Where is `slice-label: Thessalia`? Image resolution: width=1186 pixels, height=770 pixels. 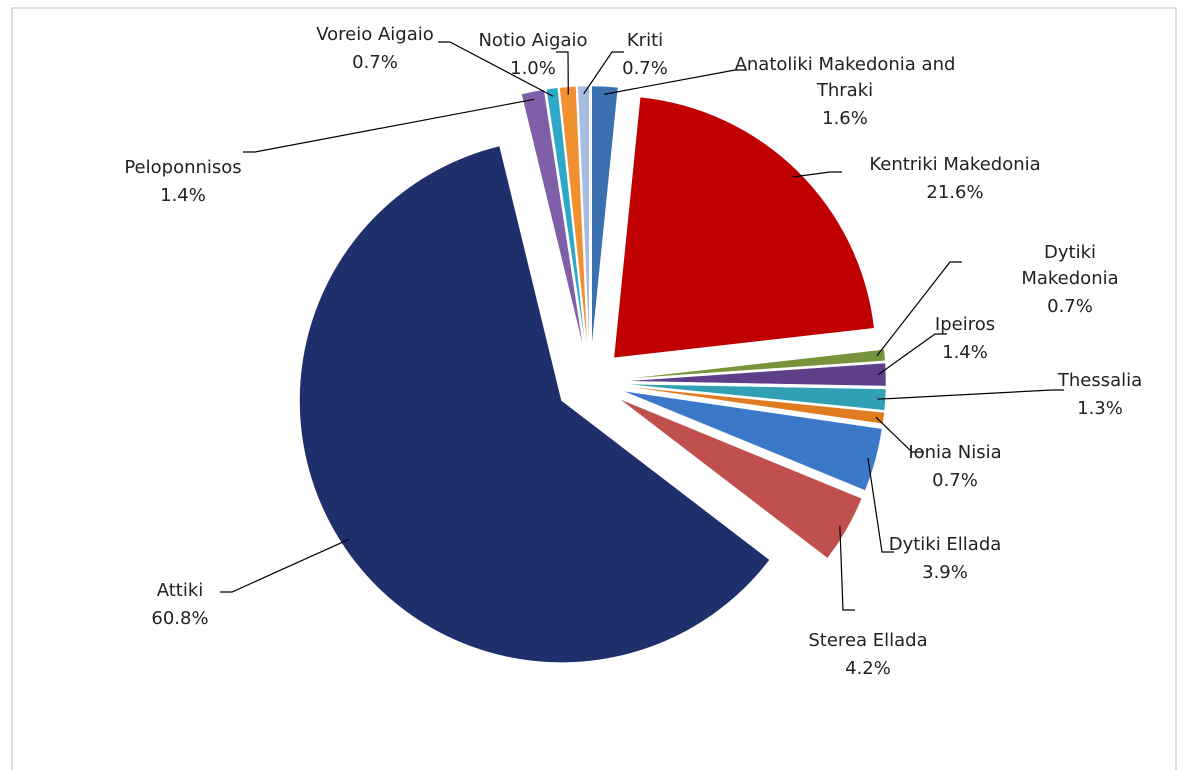
slice-label: Thessalia is located at coordinates (1100, 380).